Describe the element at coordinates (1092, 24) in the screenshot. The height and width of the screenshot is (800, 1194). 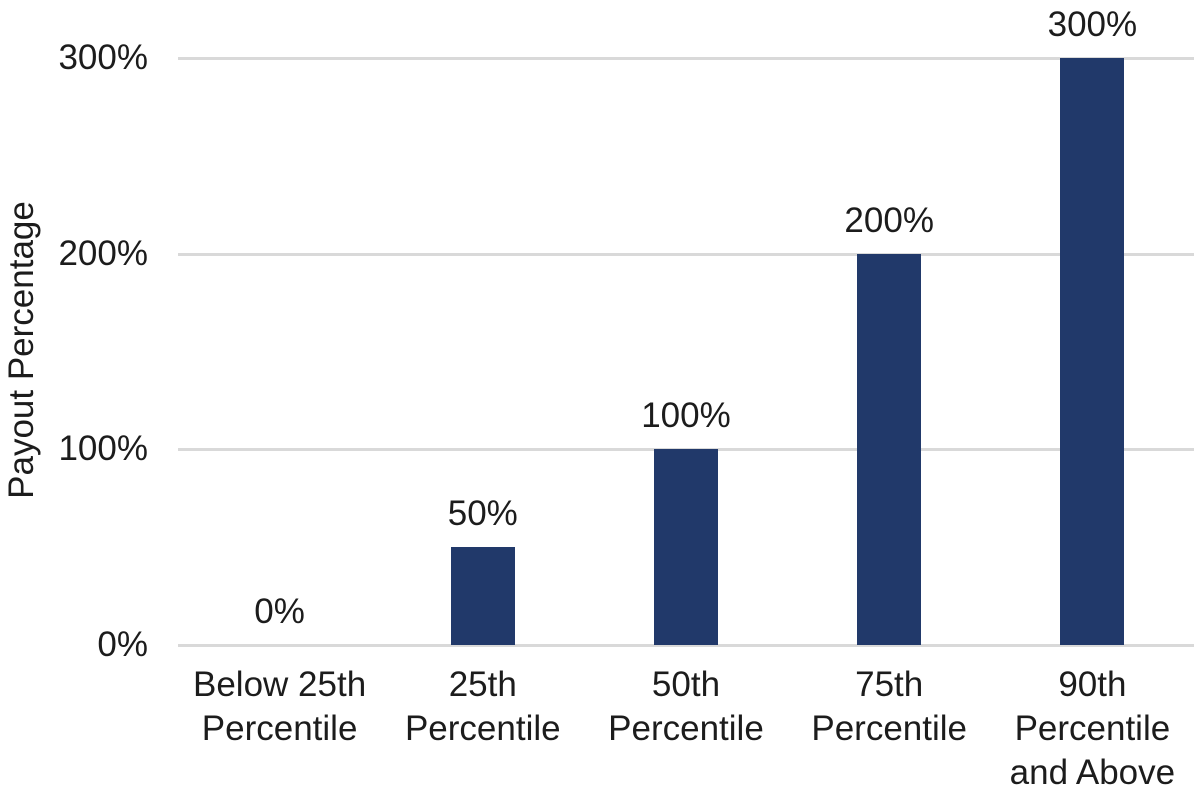
I see `bar-data-label: 300%` at that location.